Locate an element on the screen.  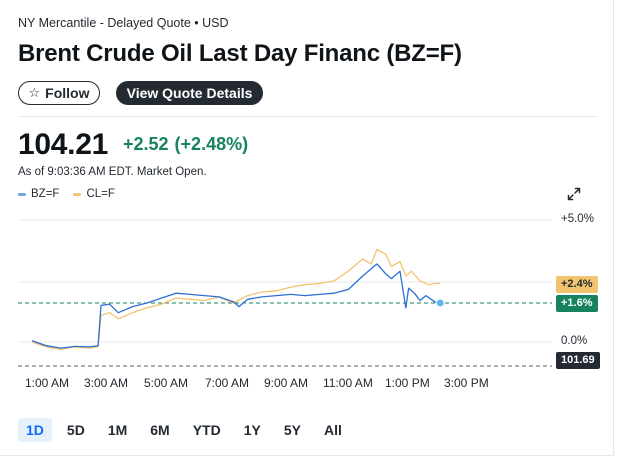
legend-swatch-bz is located at coordinates (22, 194).